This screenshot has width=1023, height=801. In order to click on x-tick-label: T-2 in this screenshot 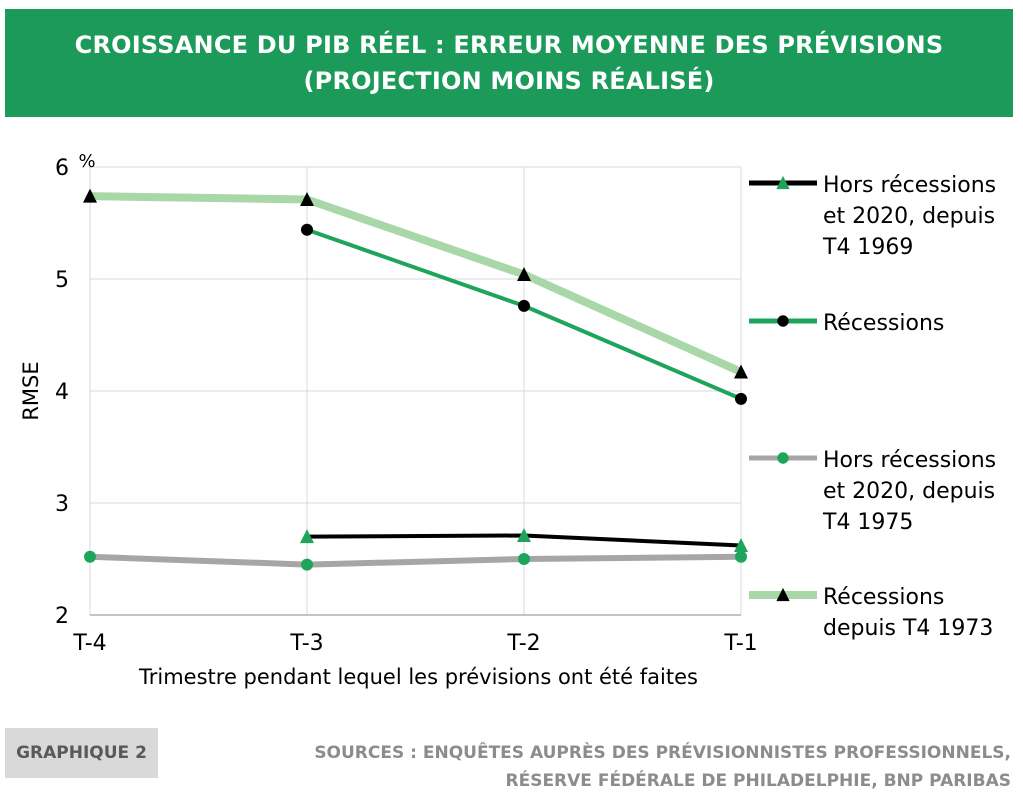, I will do `click(523, 643)`.